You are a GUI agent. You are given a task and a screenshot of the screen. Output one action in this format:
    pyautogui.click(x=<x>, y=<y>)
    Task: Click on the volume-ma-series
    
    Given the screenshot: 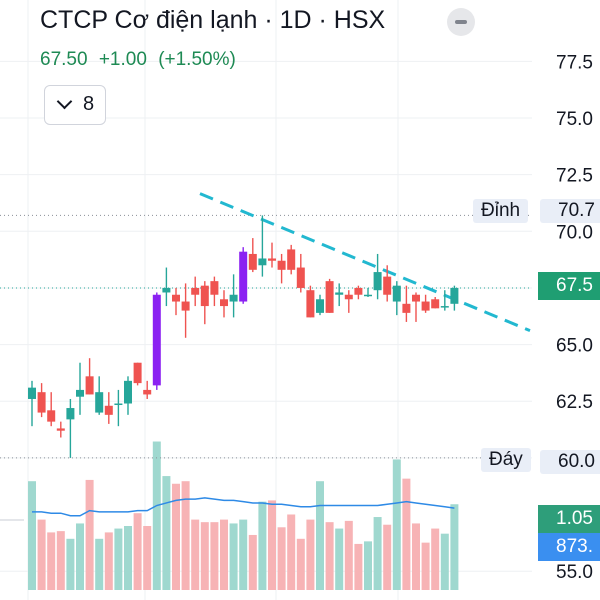 What is the action you would take?
    pyautogui.click(x=243, y=507)
    